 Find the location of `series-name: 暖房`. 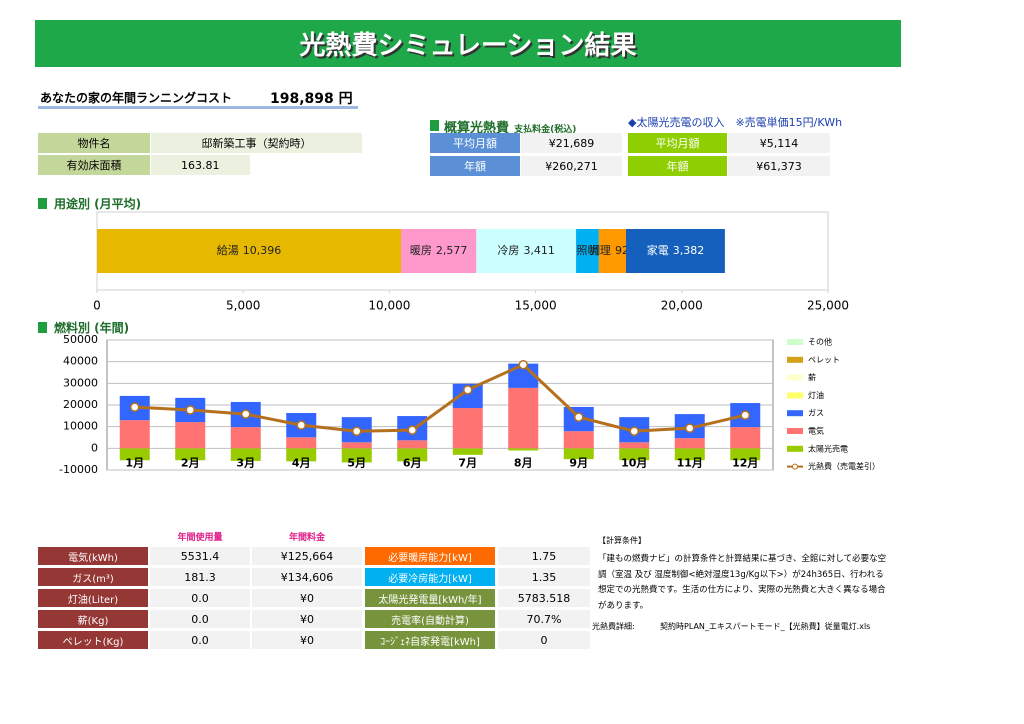

series-name: 暖房 is located at coordinates (421, 250).